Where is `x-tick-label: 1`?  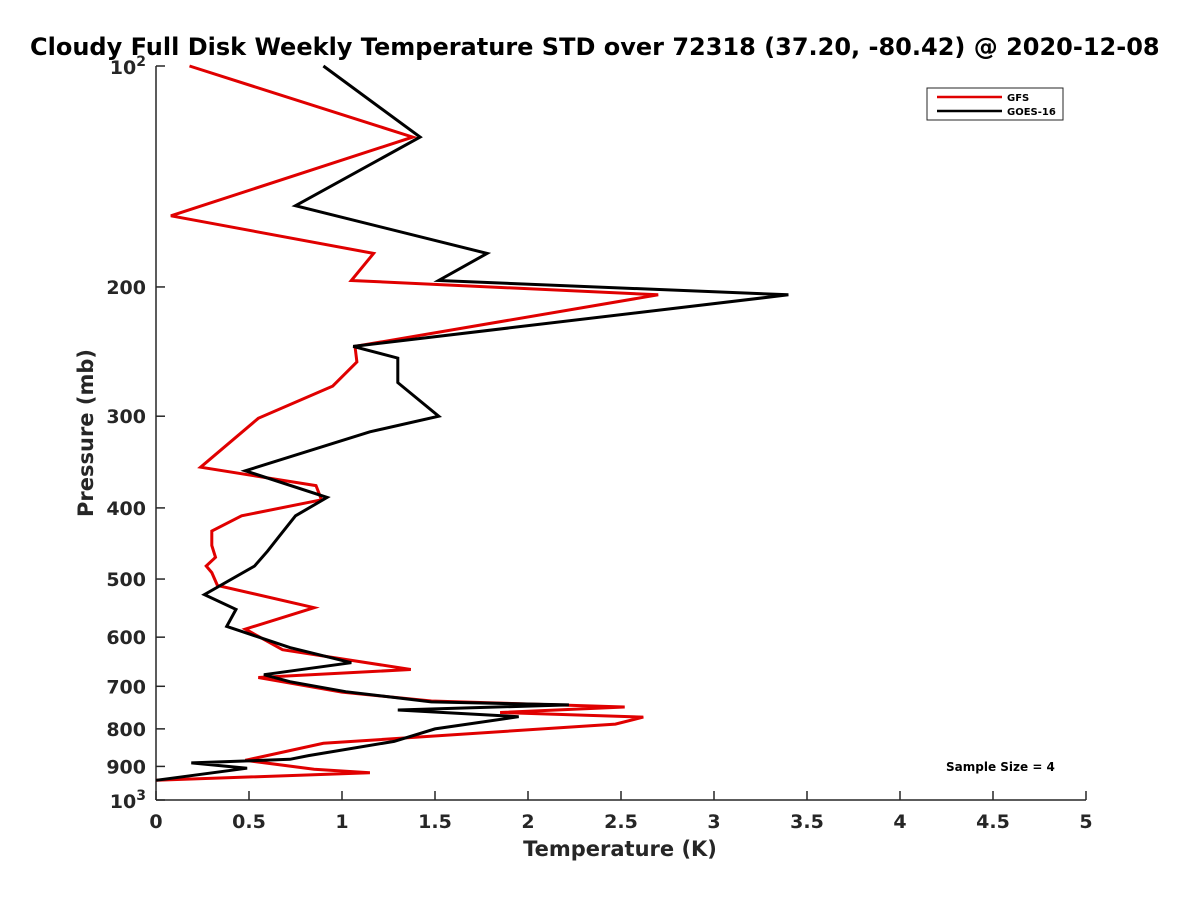 x-tick-label: 1 is located at coordinates (341, 822).